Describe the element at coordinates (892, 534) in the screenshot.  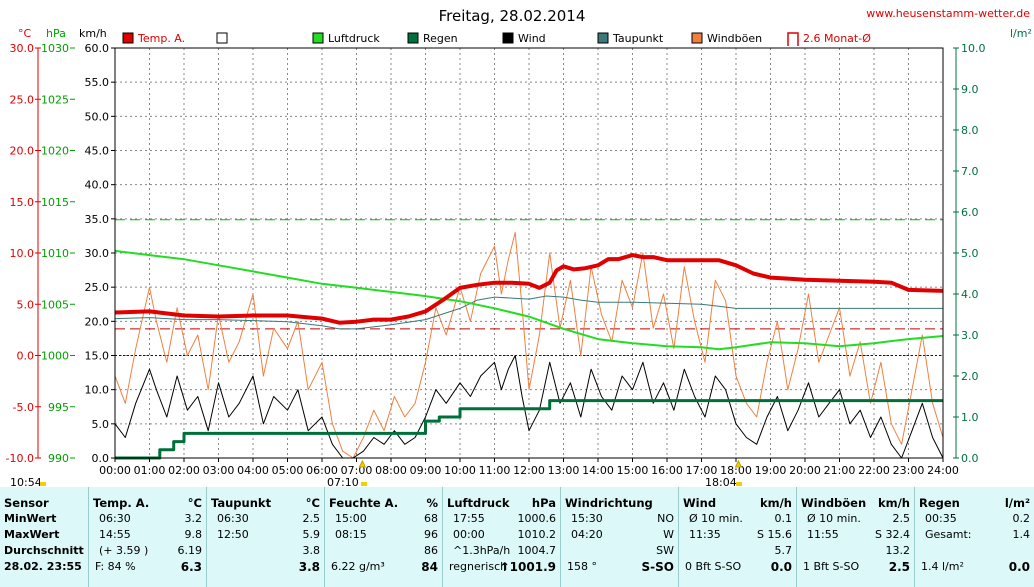
I see `stats-row-value: S 32.4` at that location.